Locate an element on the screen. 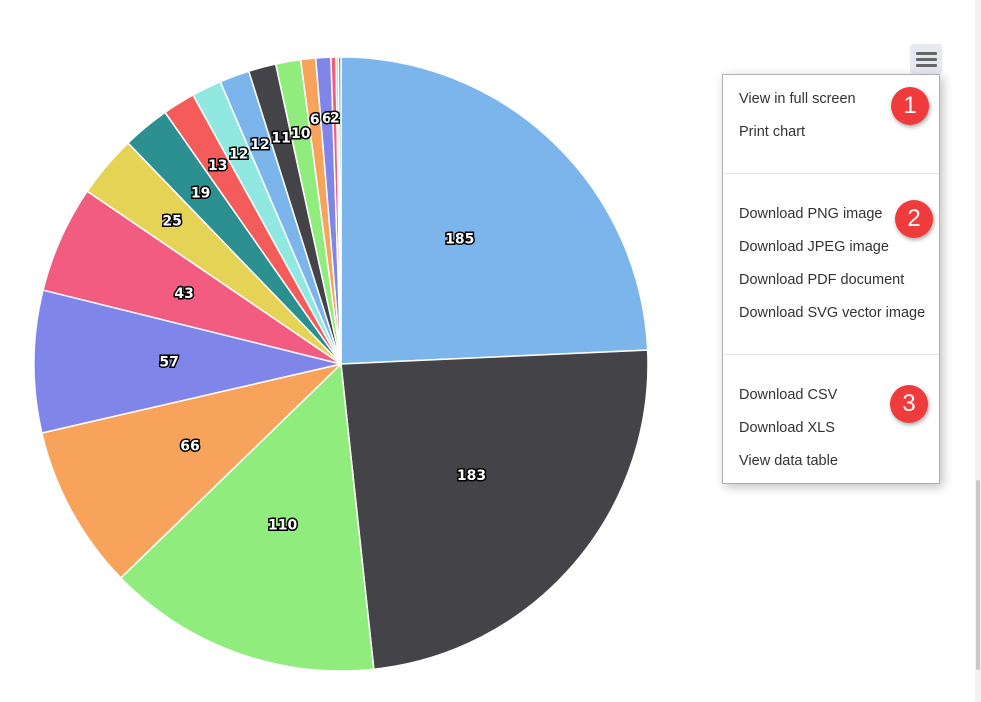 This screenshot has height=702, width=981. menu-item-view-data-table: View data table is located at coordinates (788, 461).